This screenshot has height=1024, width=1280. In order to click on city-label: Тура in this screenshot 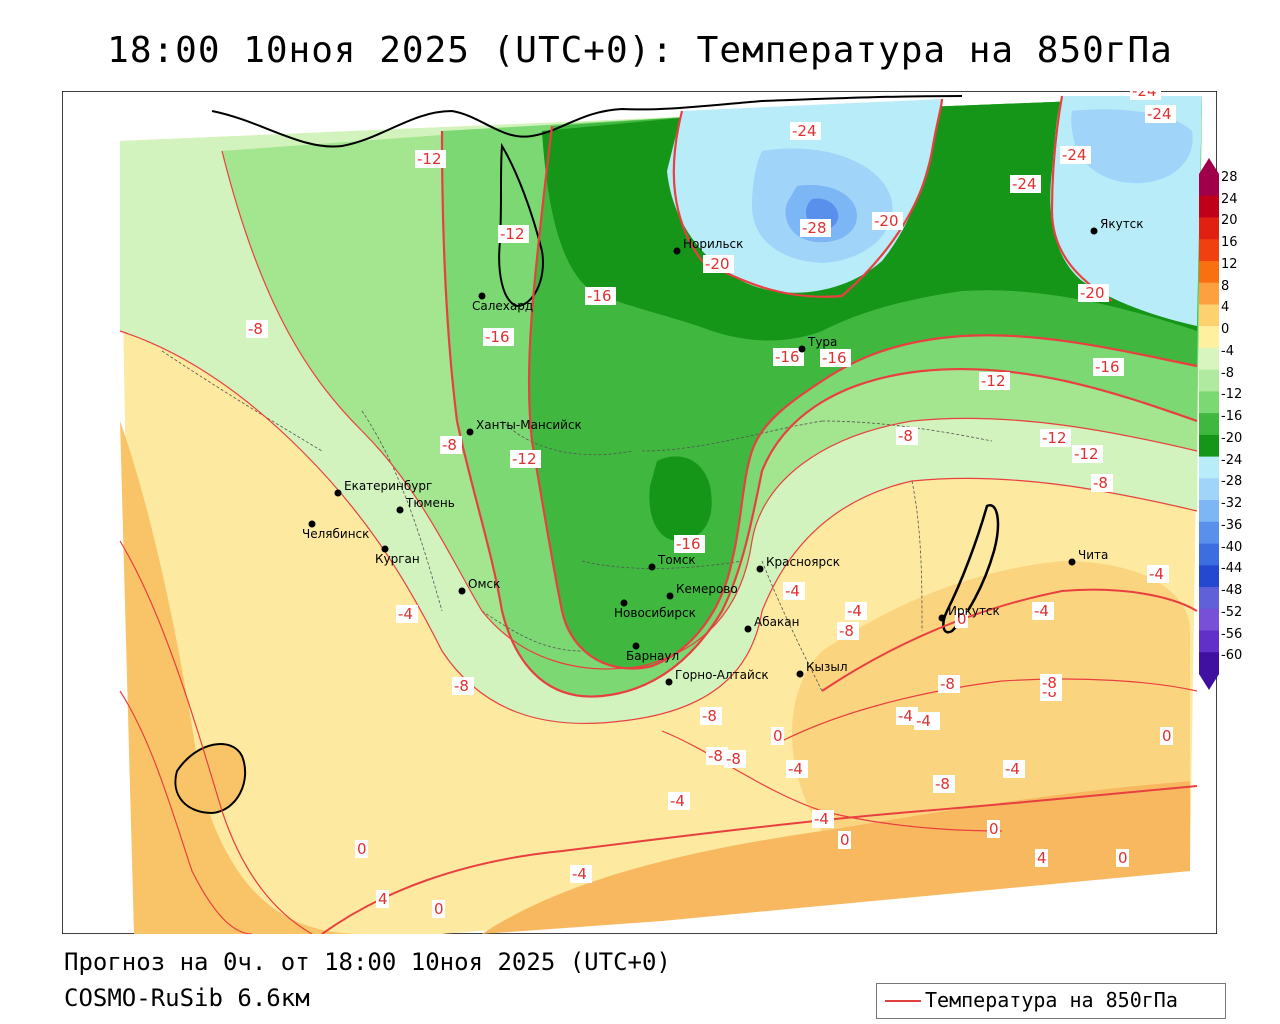, I will do `click(822, 342)`.